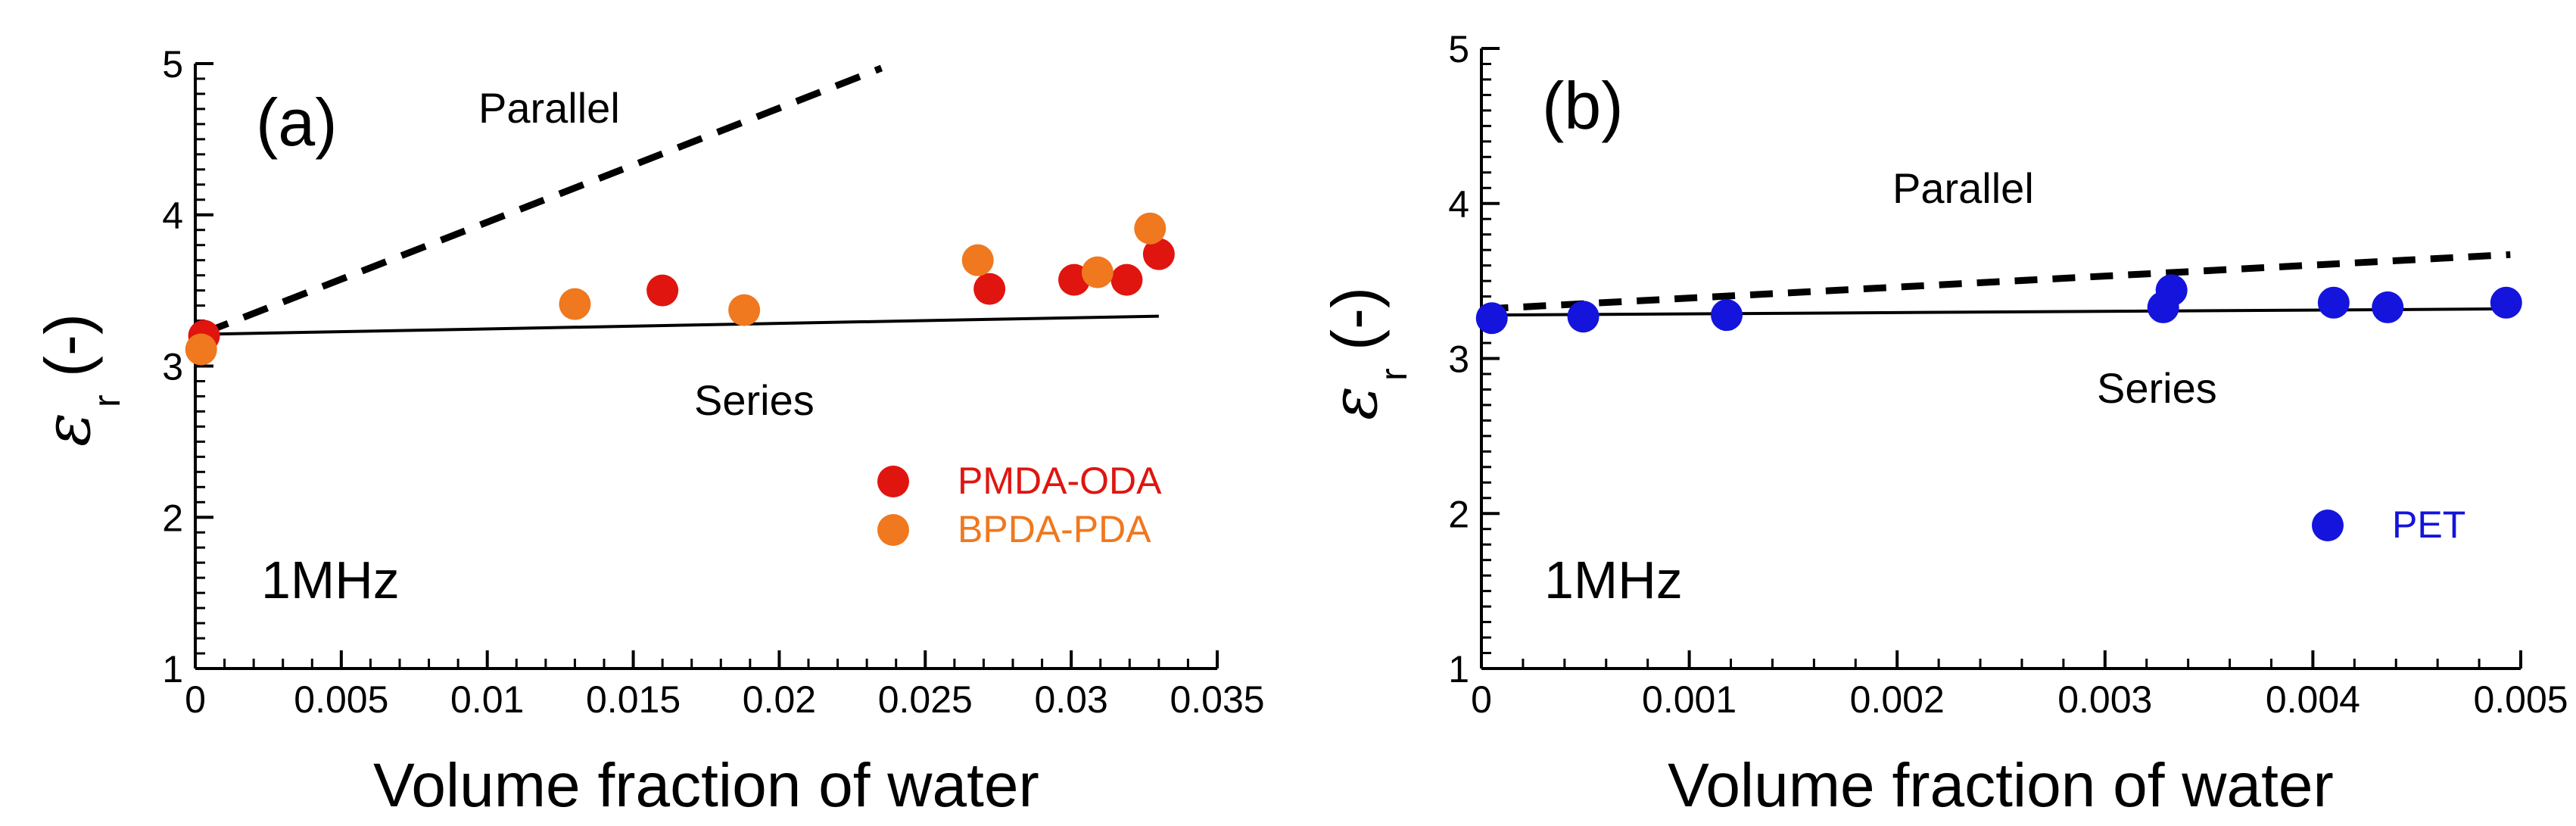  Describe the element at coordinates (297, 122) in the screenshot. I see `panel-label: (a)` at that location.